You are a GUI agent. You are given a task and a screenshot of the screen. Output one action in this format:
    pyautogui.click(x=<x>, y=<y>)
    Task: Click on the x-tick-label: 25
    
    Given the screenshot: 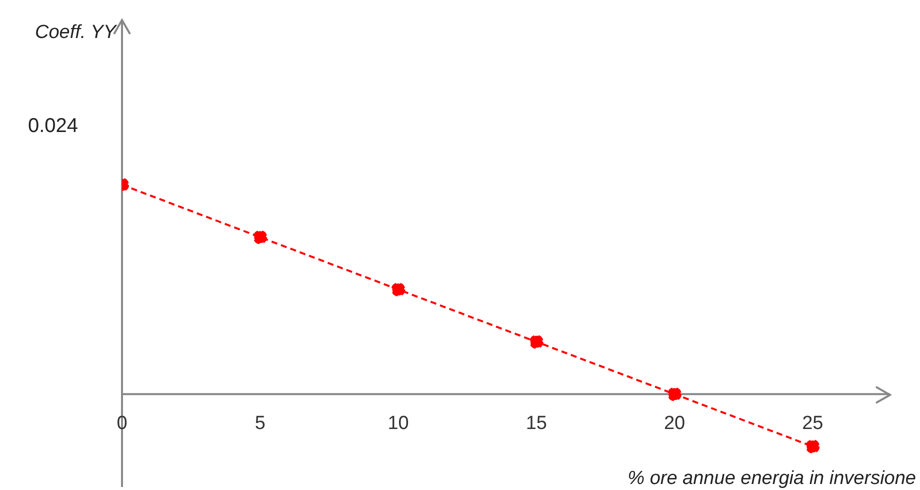 What is the action you would take?
    pyautogui.click(x=813, y=423)
    